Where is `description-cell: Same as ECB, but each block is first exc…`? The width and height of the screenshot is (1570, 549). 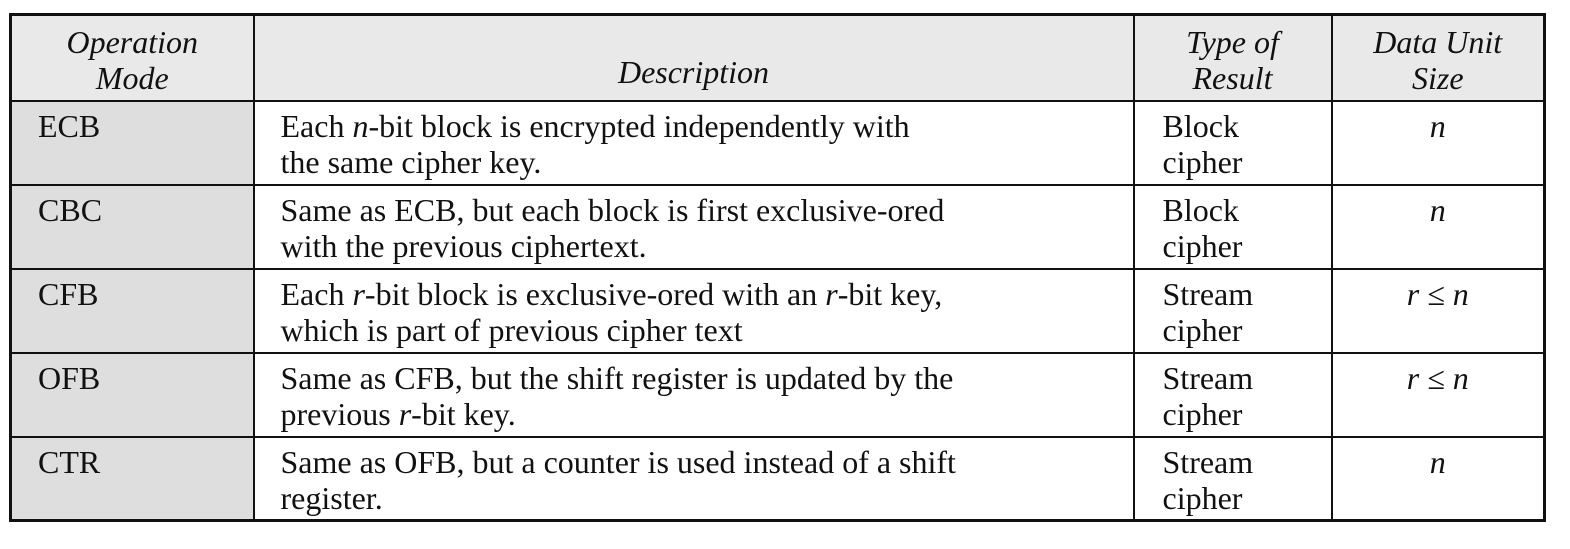 description-cell: Same as ECB, but each block is first exc… is located at coordinates (693, 226).